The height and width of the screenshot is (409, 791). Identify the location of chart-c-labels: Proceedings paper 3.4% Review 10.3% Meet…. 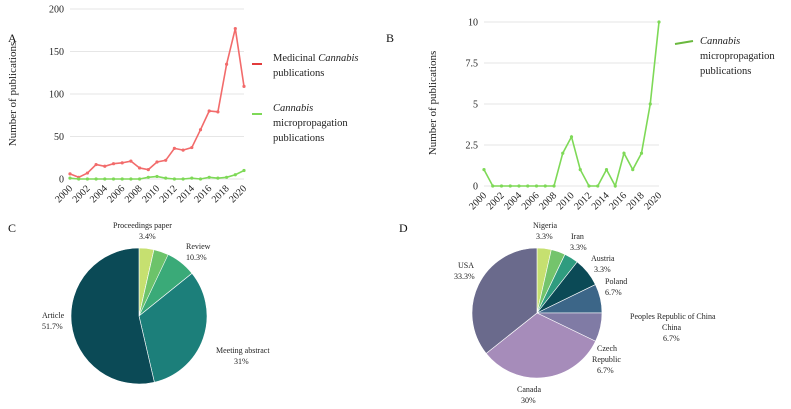
(156, 293).